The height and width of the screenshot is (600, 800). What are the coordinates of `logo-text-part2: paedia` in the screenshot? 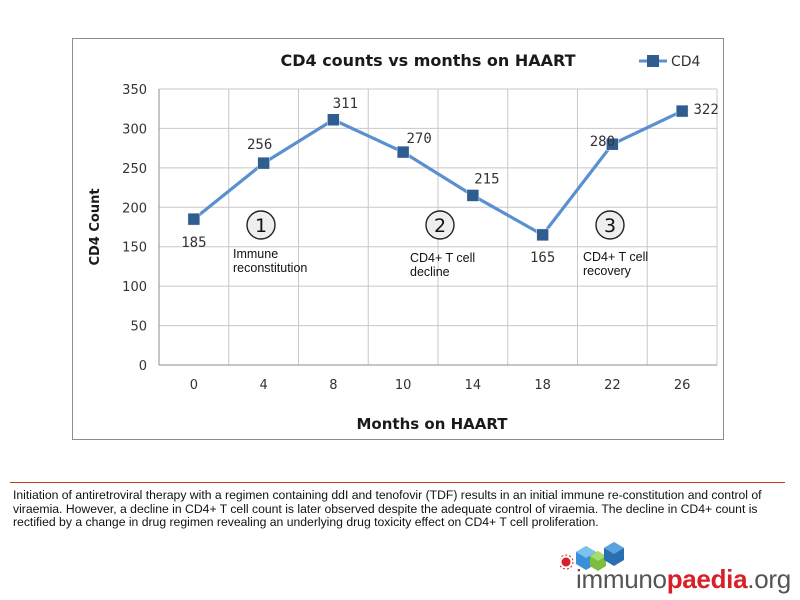 It's located at (707, 579).